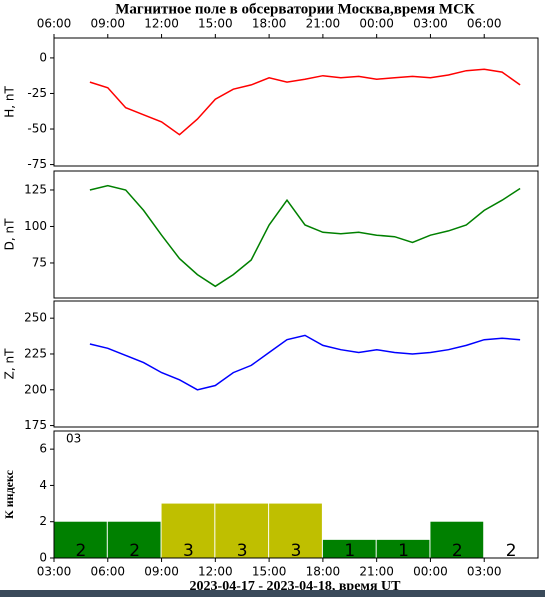  Describe the element at coordinates (269, 572) in the screenshot. I see `x-tick-label: 15:00` at that location.